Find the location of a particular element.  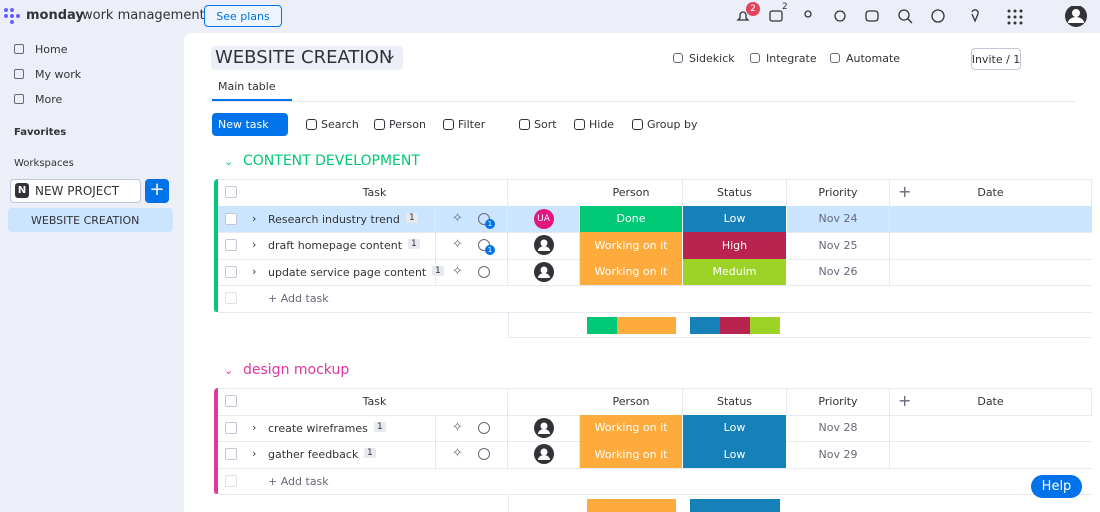

add-row-border is located at coordinates (216, 480).